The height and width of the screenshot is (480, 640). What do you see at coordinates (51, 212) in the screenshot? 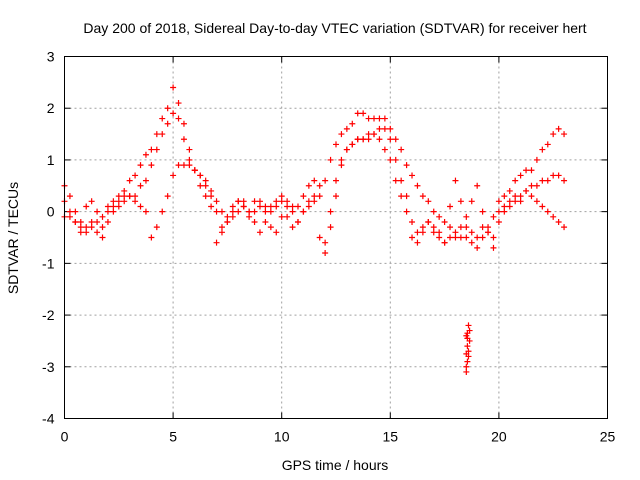
I see `y-tick-label: 0` at bounding box center [51, 212].